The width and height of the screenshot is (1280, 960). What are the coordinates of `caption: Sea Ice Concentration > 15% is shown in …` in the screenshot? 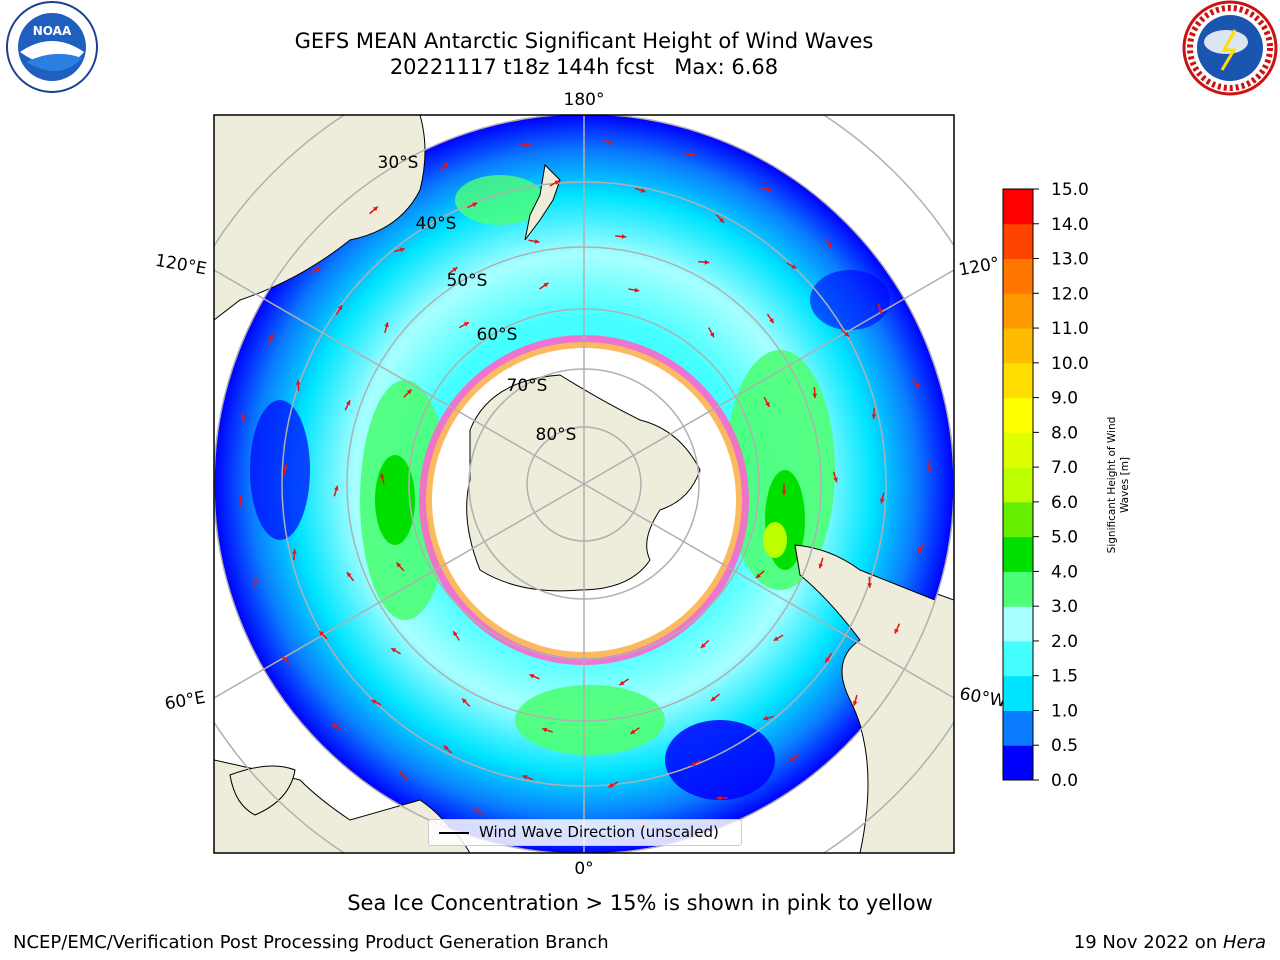 It's located at (640, 903).